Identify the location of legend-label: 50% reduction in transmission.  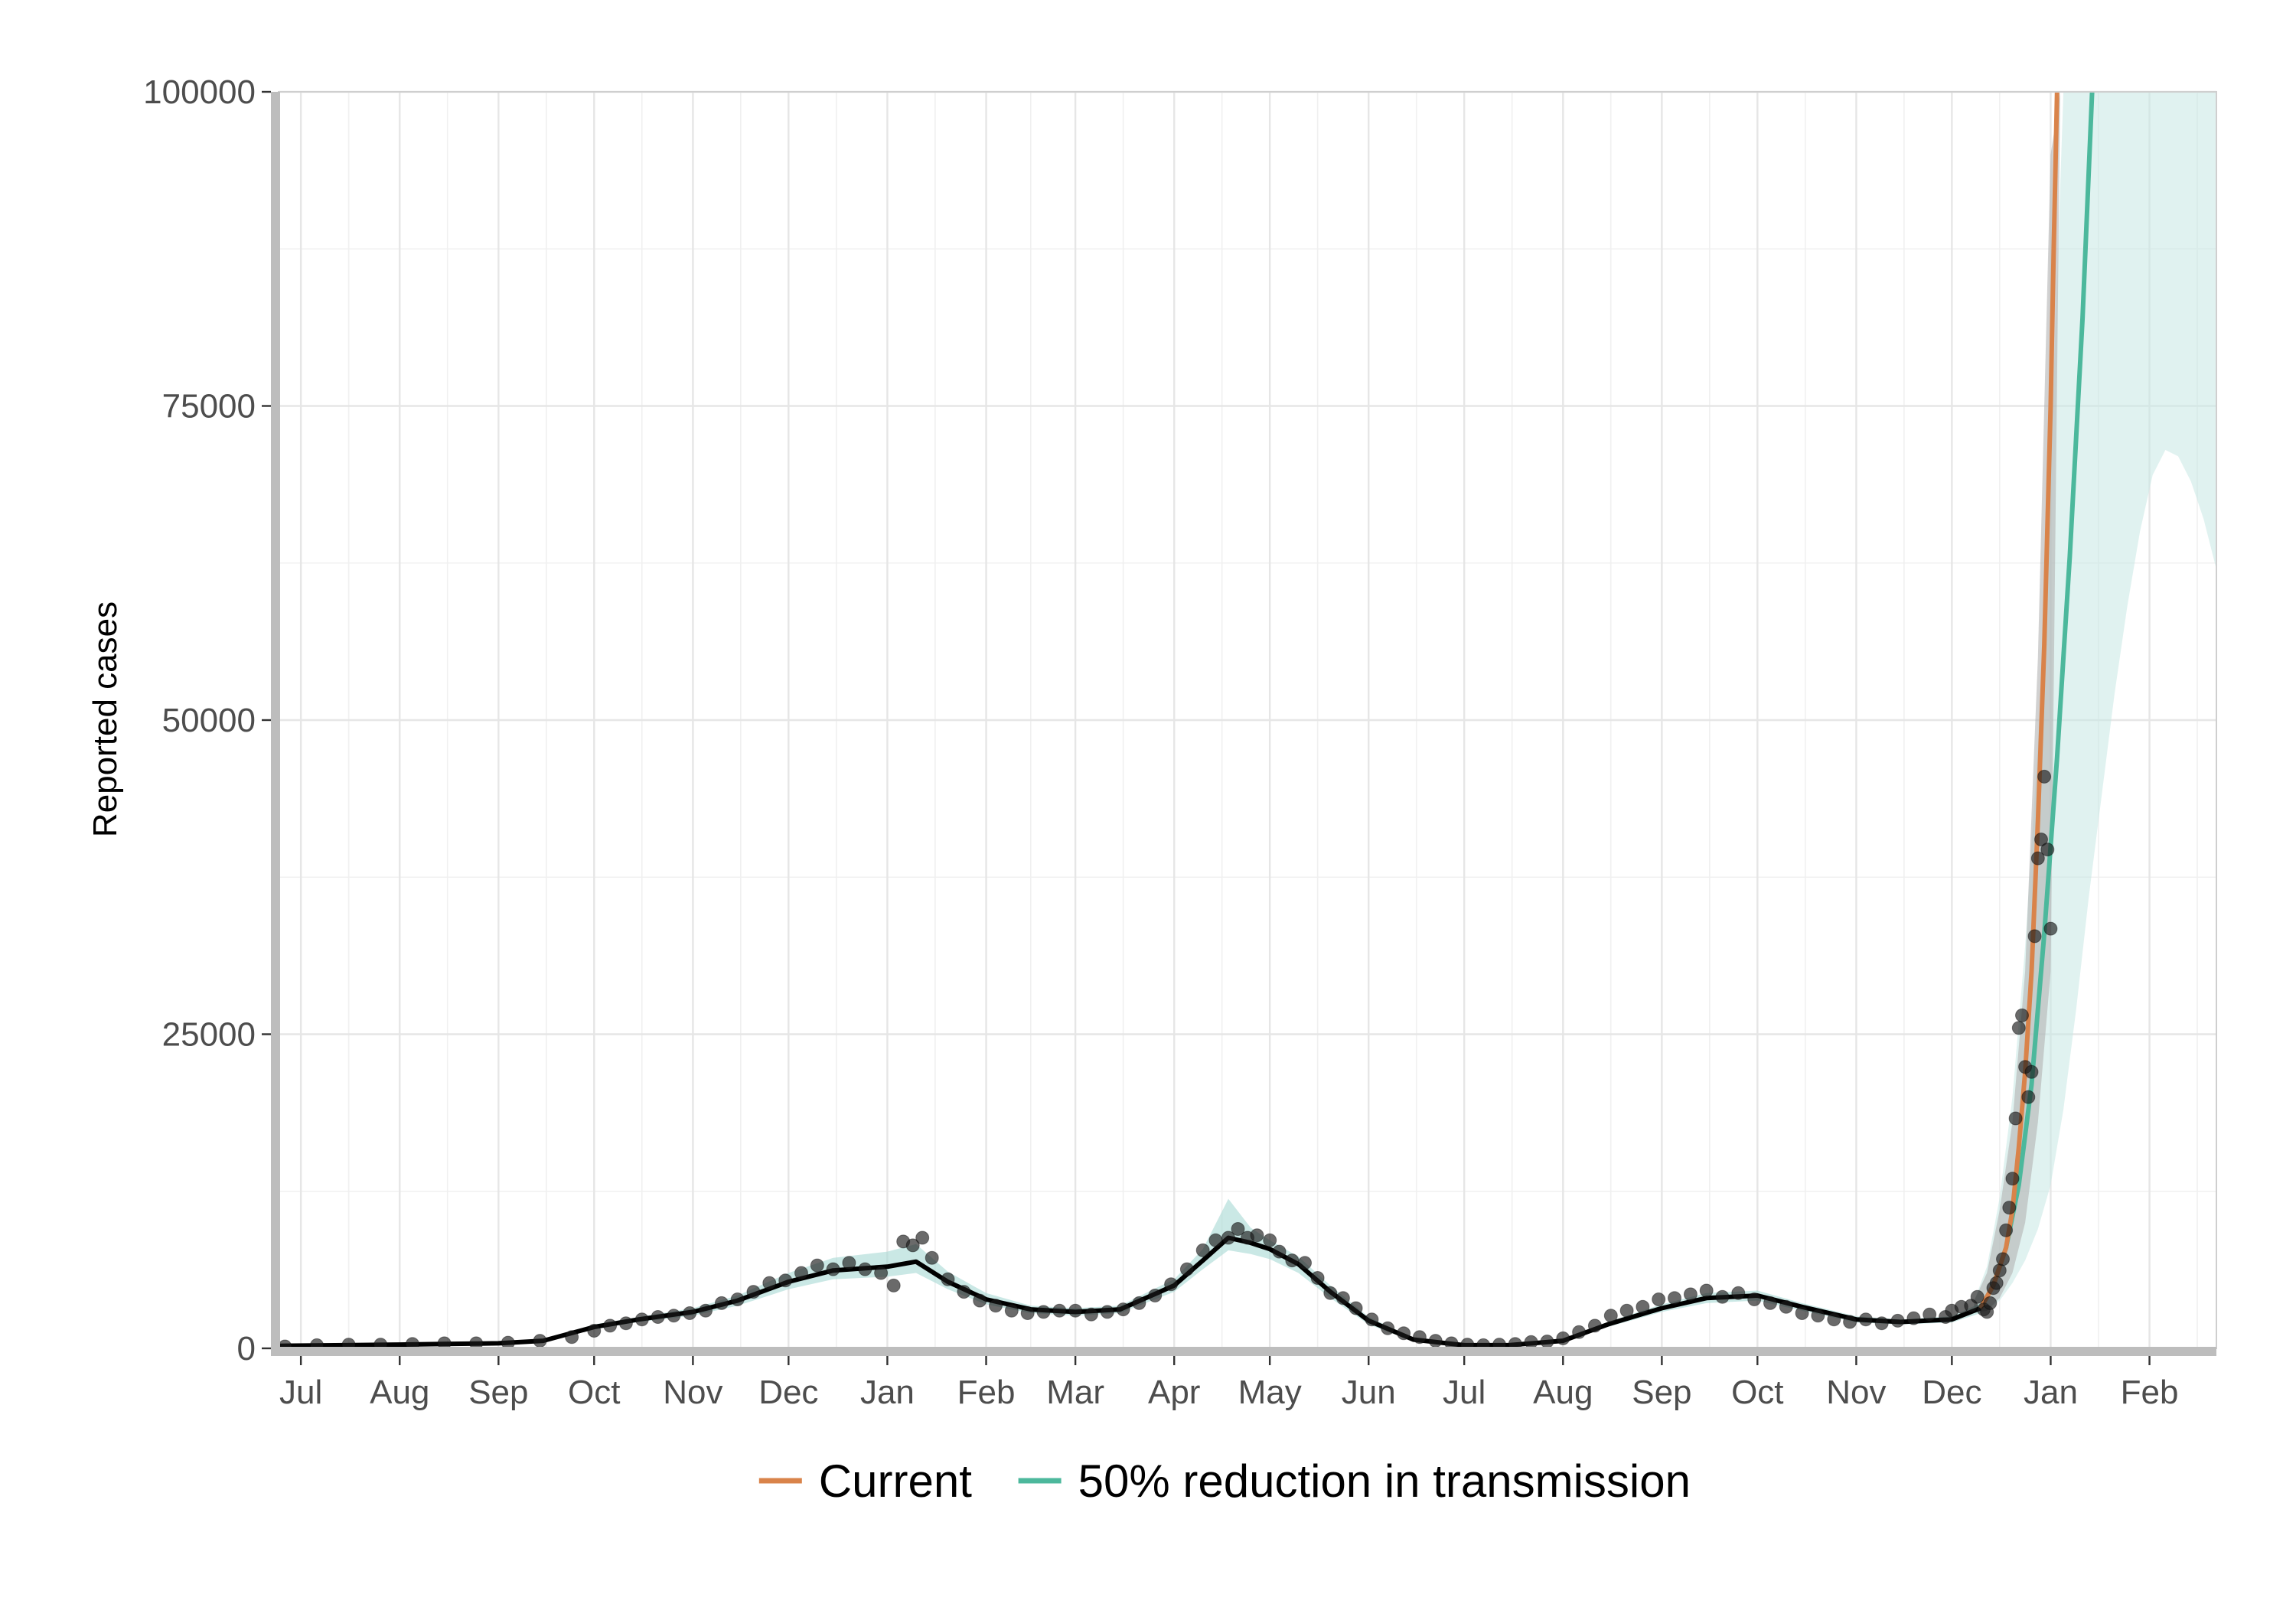
(1384, 1481).